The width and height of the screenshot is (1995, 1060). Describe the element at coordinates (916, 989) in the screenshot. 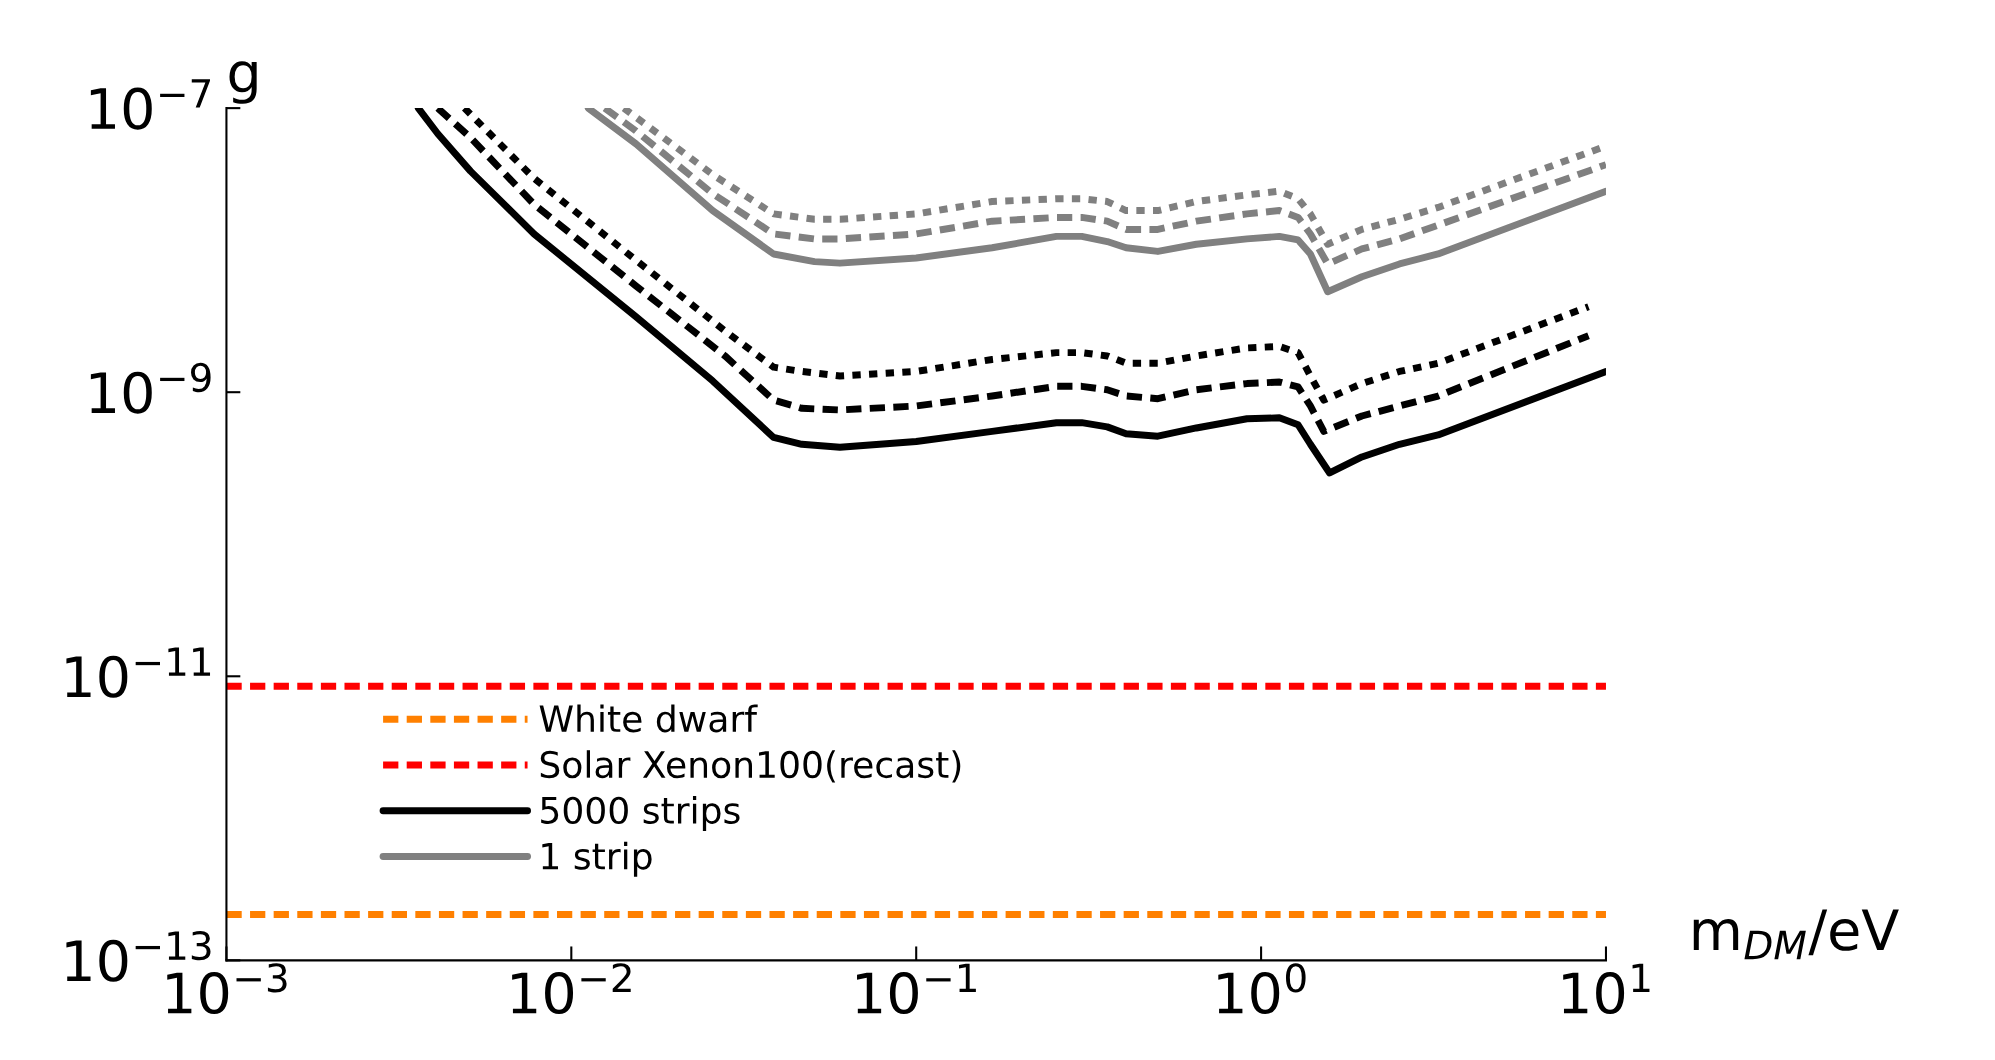

I see `x-tick-label: 10$^{−1}$` at that location.